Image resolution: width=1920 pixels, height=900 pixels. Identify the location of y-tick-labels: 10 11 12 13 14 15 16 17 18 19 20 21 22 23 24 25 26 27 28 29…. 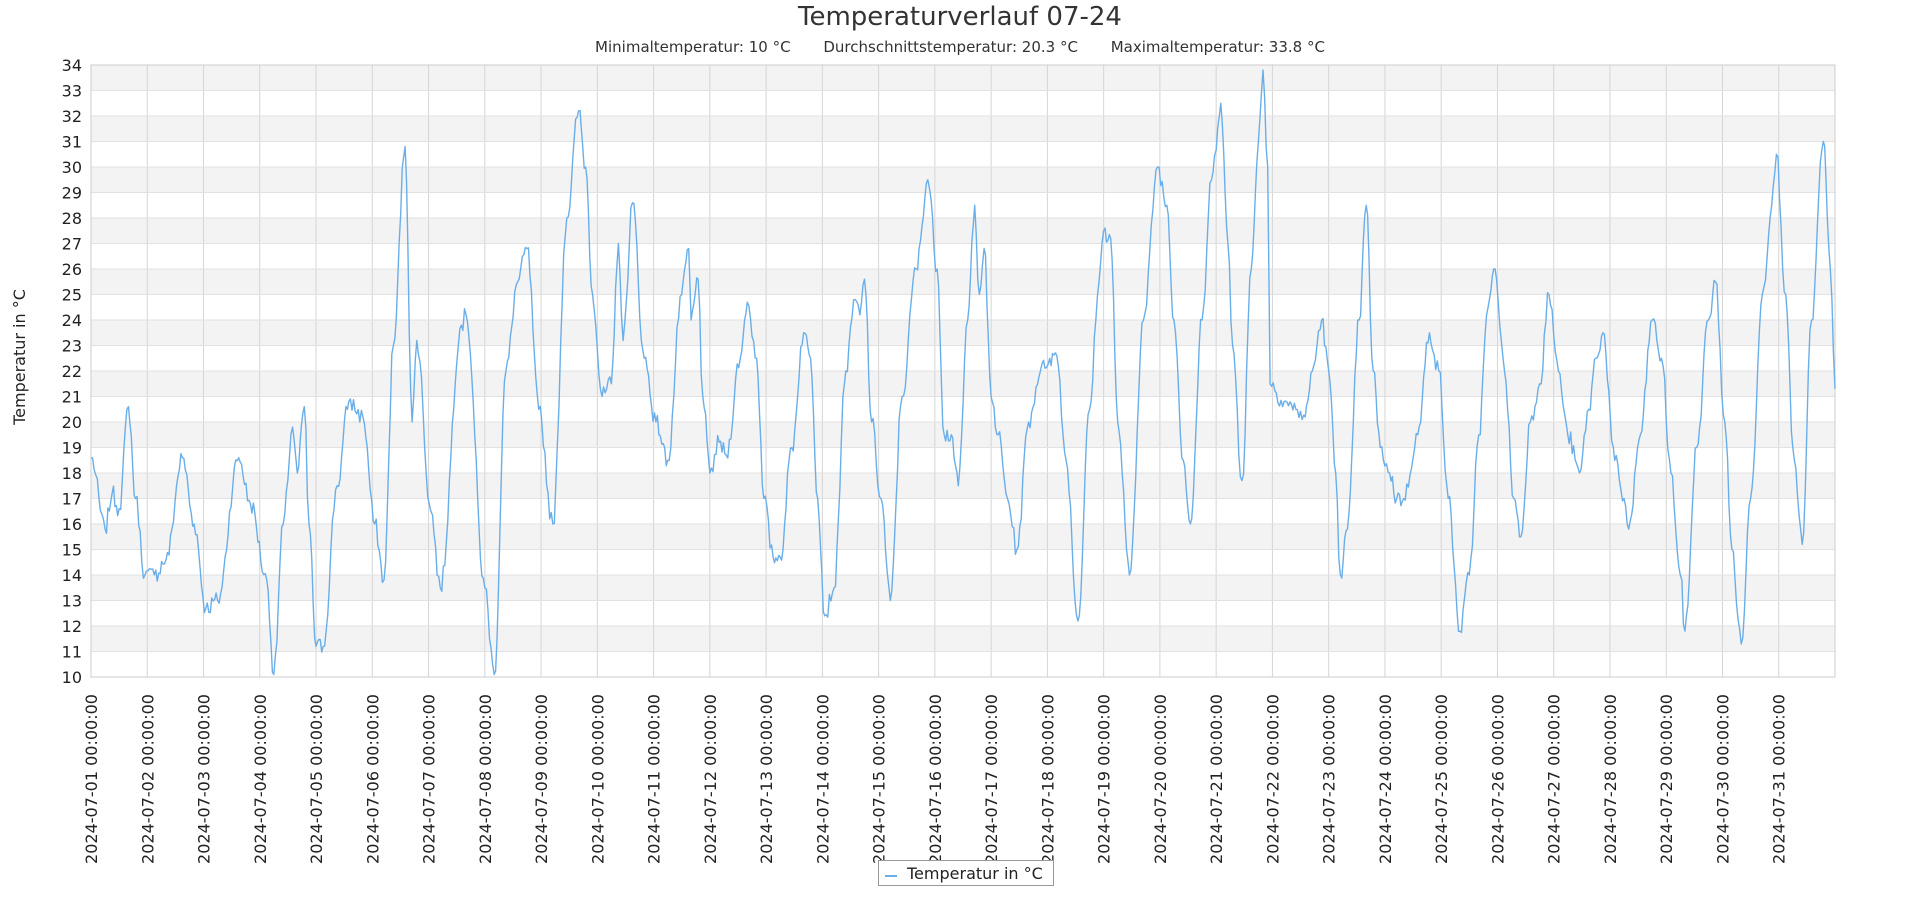
(72, 371).